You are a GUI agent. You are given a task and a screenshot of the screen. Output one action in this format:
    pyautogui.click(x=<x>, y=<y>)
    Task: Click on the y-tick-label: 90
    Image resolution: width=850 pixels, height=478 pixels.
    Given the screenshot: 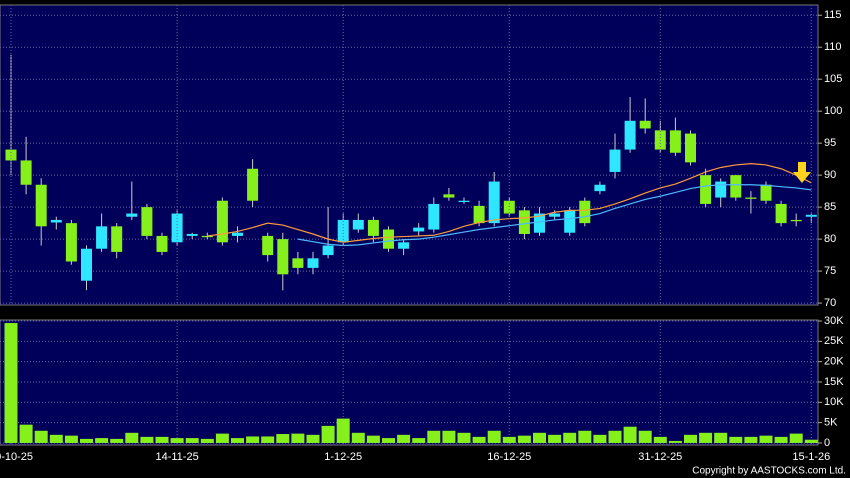 What is the action you would take?
    pyautogui.click(x=830, y=175)
    